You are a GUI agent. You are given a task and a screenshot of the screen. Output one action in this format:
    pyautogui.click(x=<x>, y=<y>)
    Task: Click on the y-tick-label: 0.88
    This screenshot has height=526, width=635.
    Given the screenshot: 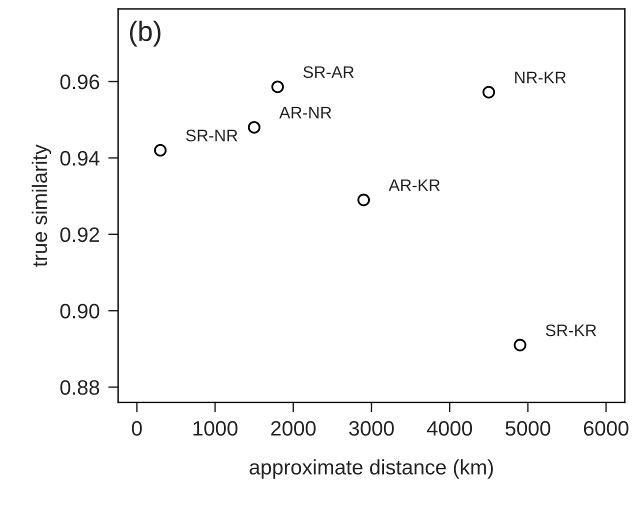 What is the action you would take?
    pyautogui.click(x=80, y=387)
    